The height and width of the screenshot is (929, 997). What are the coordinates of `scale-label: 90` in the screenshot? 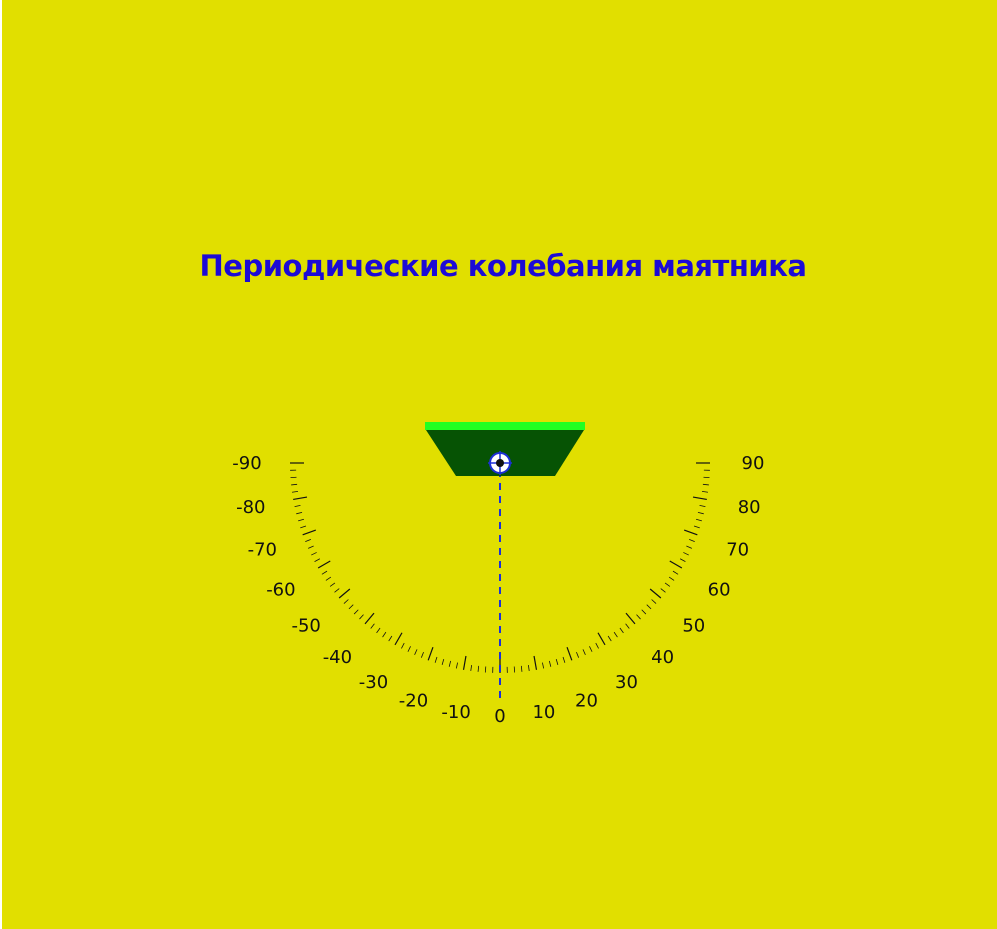 It's located at (753, 463).